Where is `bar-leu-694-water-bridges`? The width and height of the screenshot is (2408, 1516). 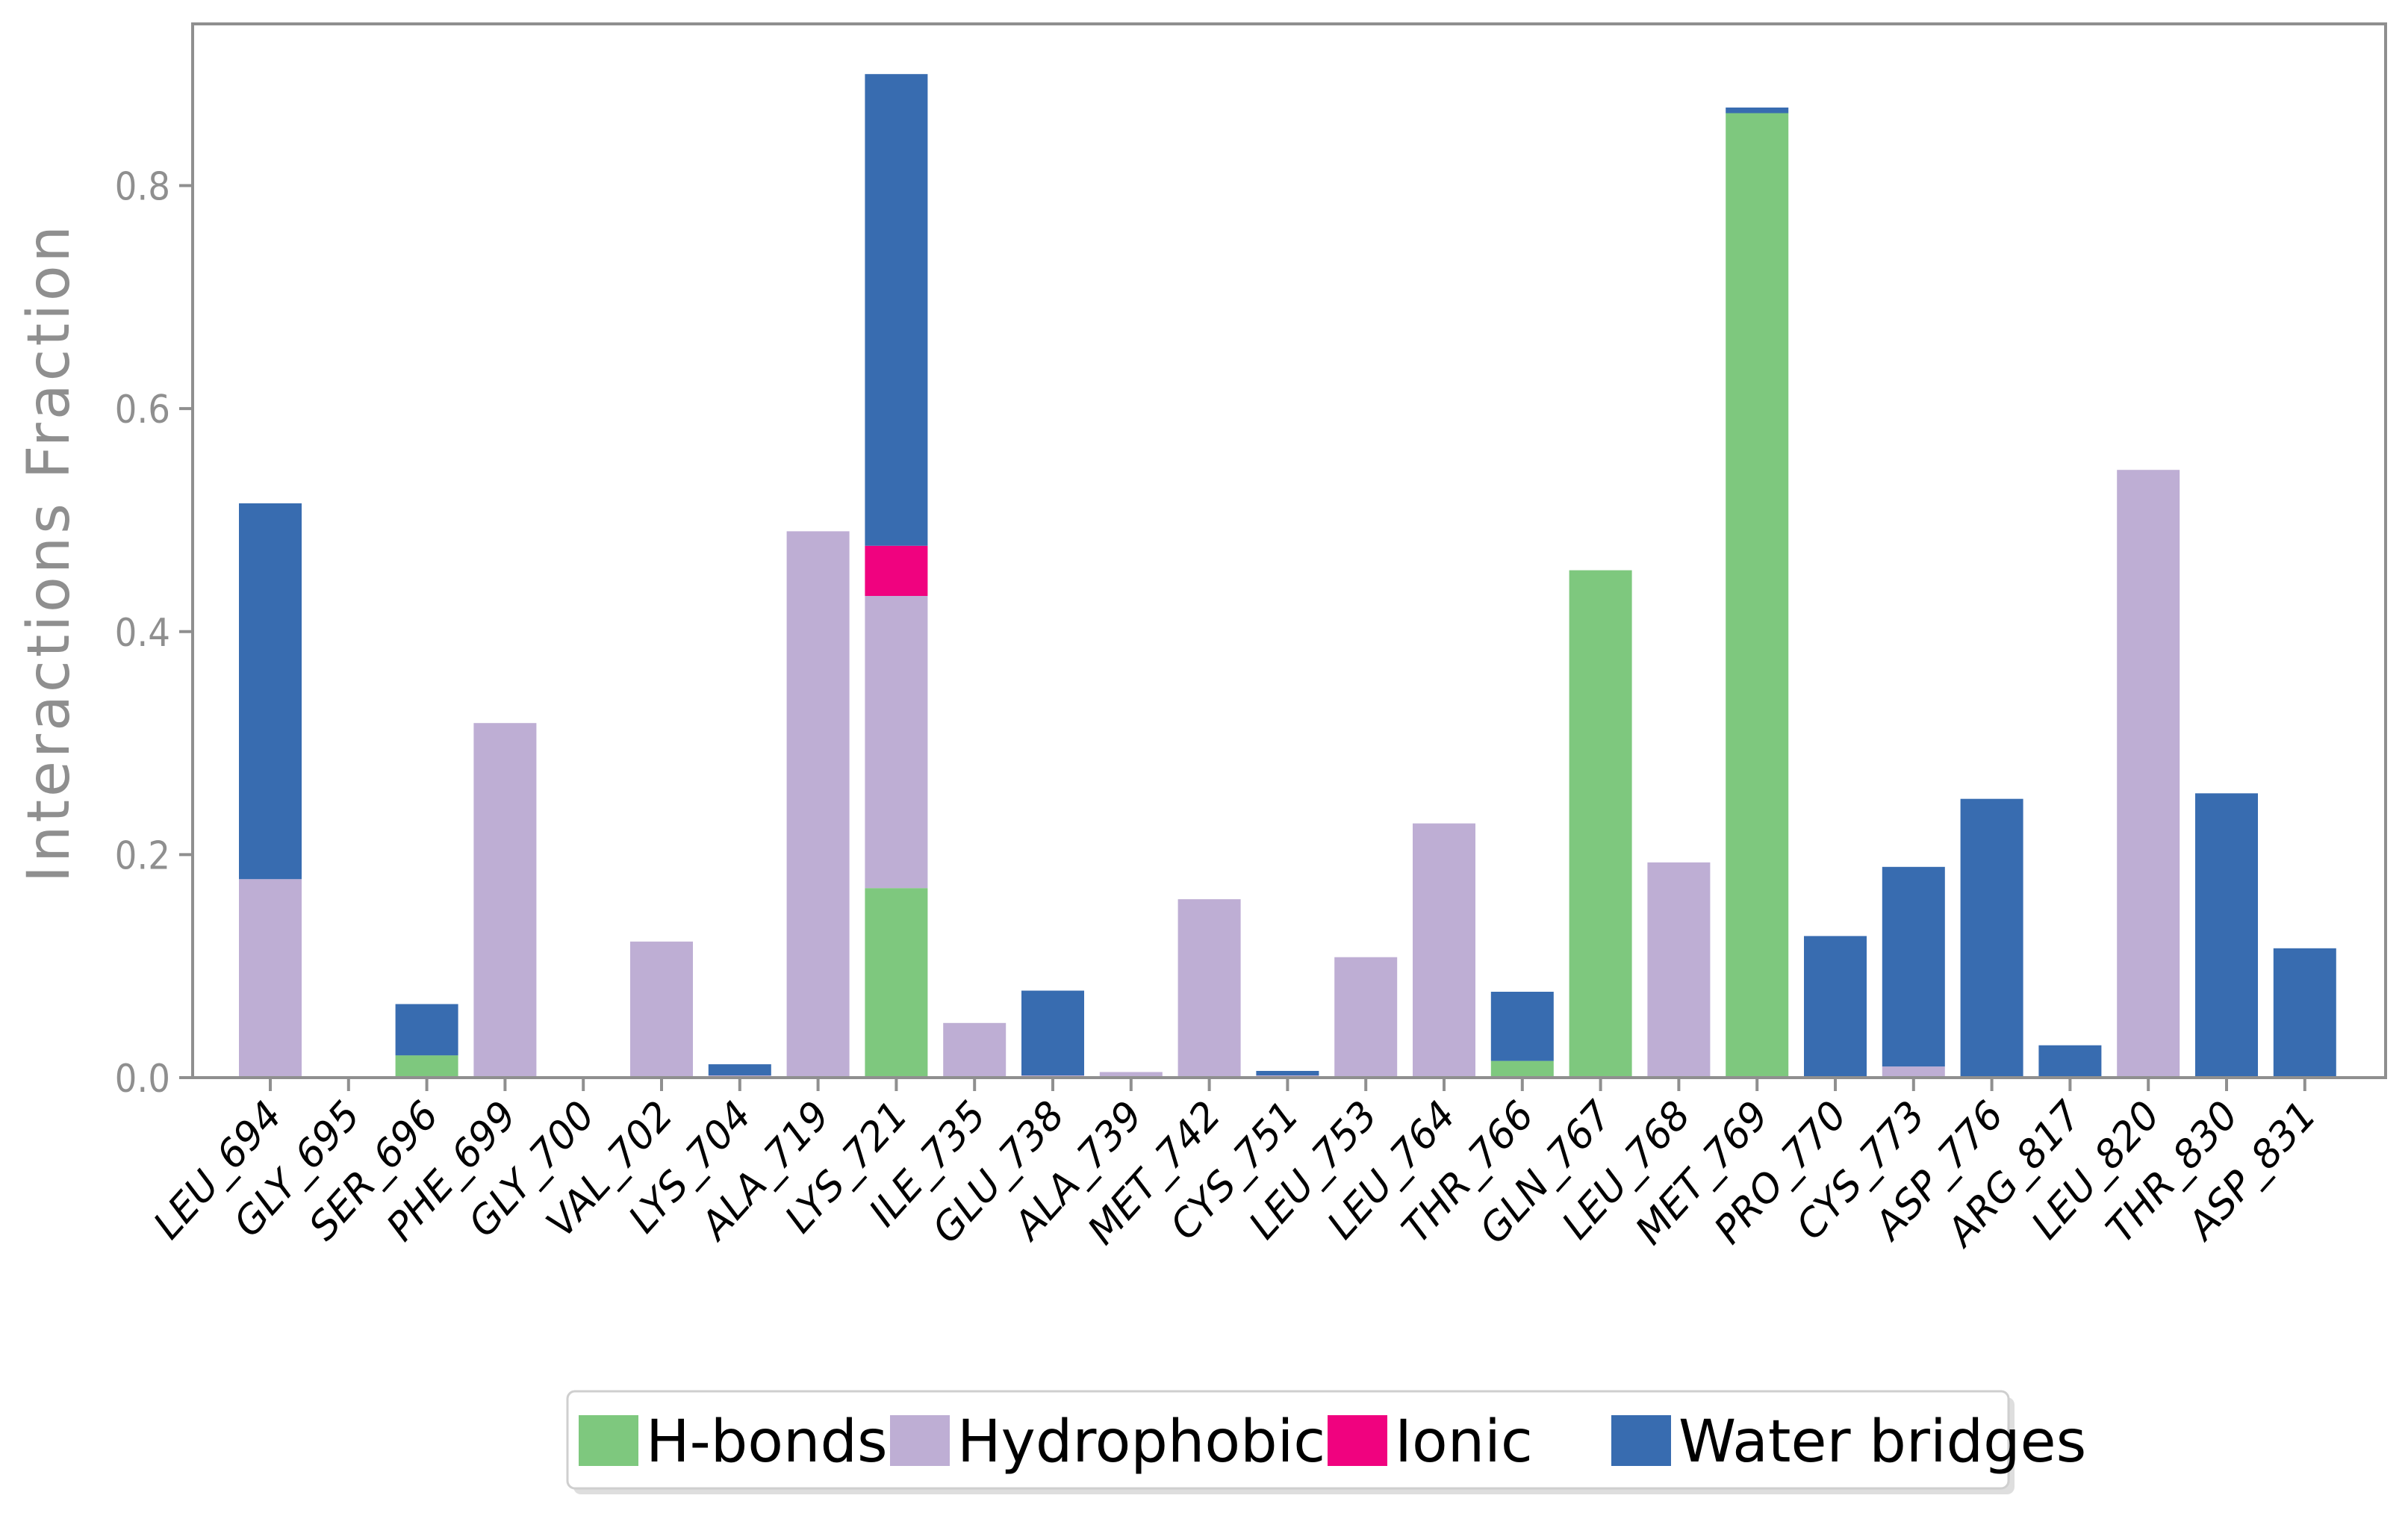
bar-leu-694-water-bridges is located at coordinates (270, 691).